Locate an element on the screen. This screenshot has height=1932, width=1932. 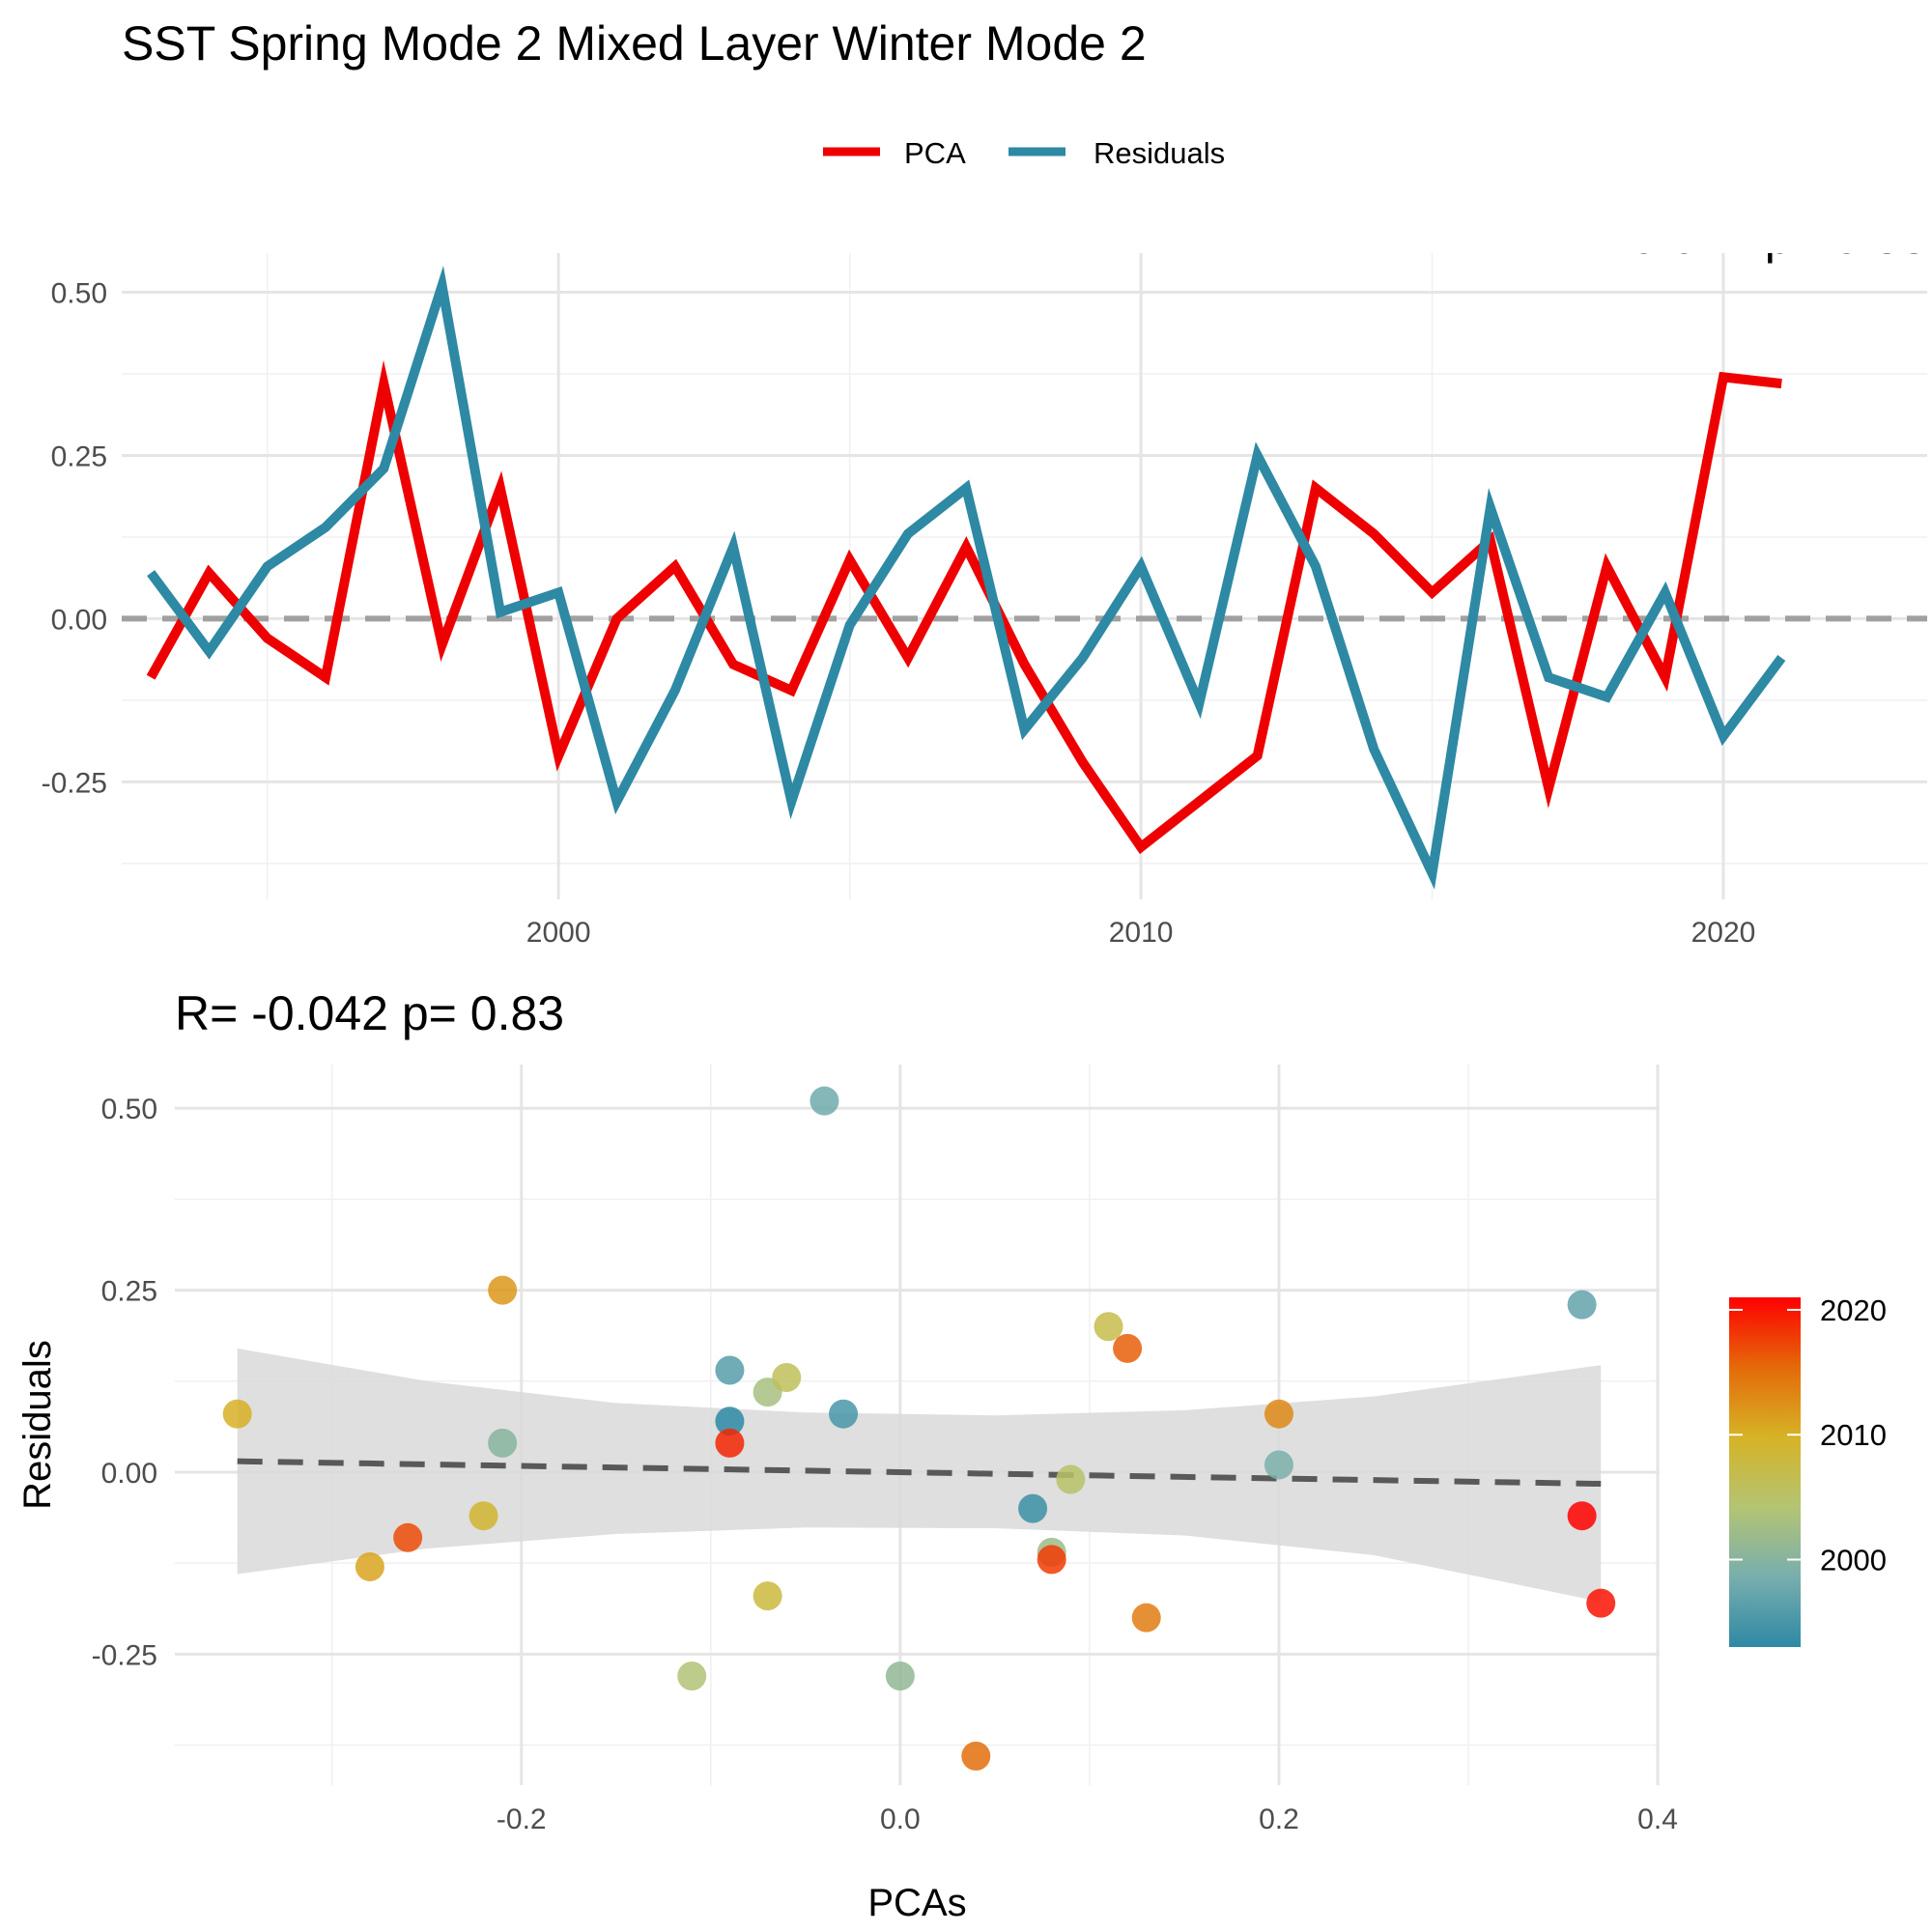
colorbar-label: 2010 is located at coordinates (1853, 1435).